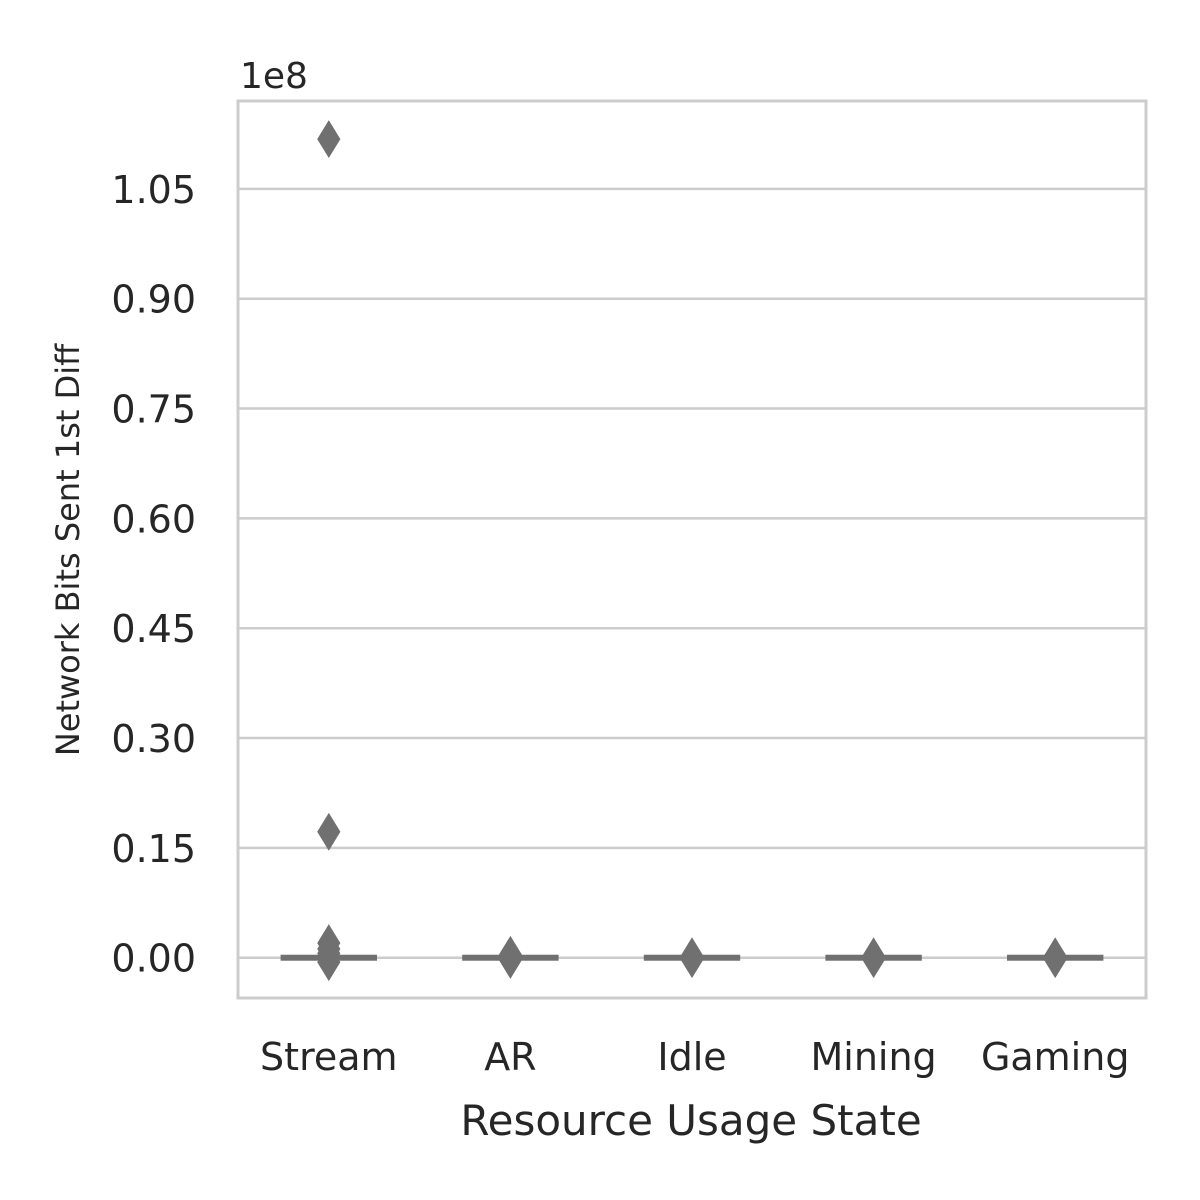  Describe the element at coordinates (690, 1120) in the screenshot. I see `x-axis-title: Resource Usage State` at that location.